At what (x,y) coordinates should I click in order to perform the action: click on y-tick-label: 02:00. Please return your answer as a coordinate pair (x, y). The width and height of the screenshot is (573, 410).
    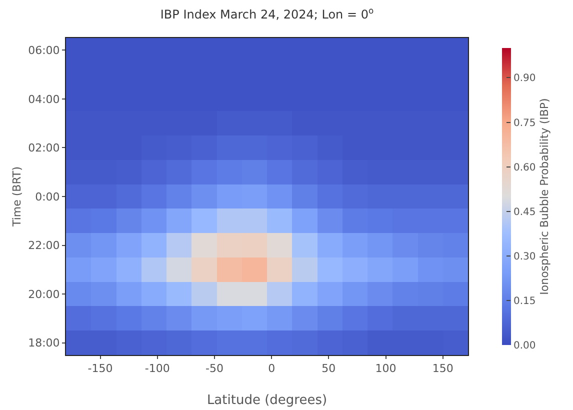
    Looking at the image, I should click on (44, 148).